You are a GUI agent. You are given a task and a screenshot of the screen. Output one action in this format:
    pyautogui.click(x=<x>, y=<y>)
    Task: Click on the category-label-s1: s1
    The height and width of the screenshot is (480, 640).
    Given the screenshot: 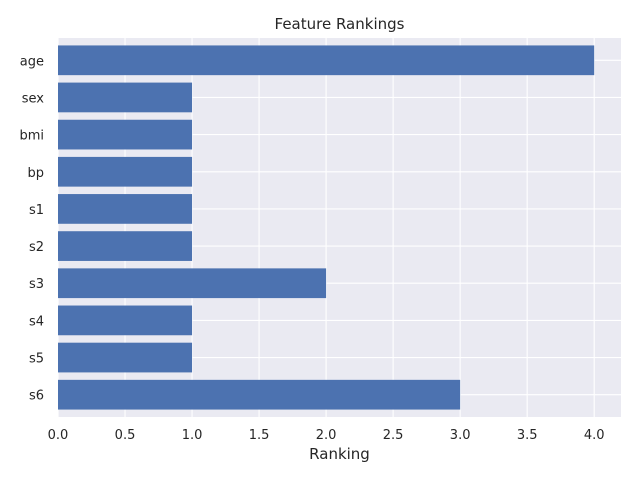 What is the action you would take?
    pyautogui.click(x=36, y=210)
    